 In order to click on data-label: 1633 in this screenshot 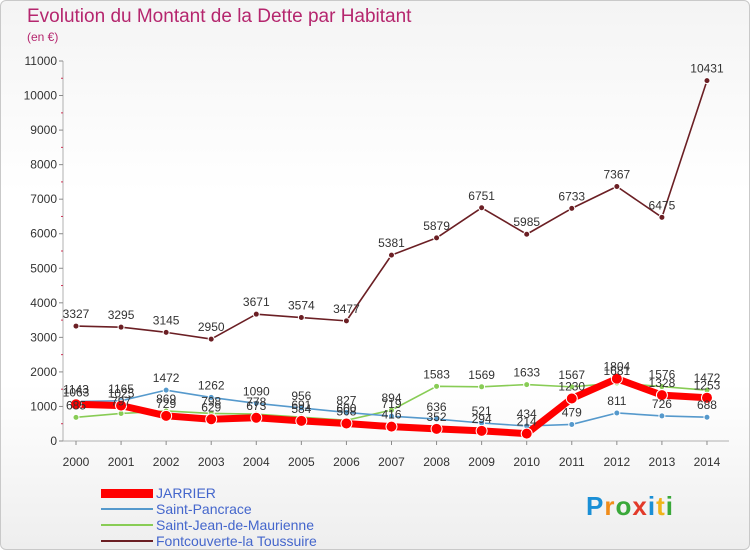, I will do `click(526, 373)`.